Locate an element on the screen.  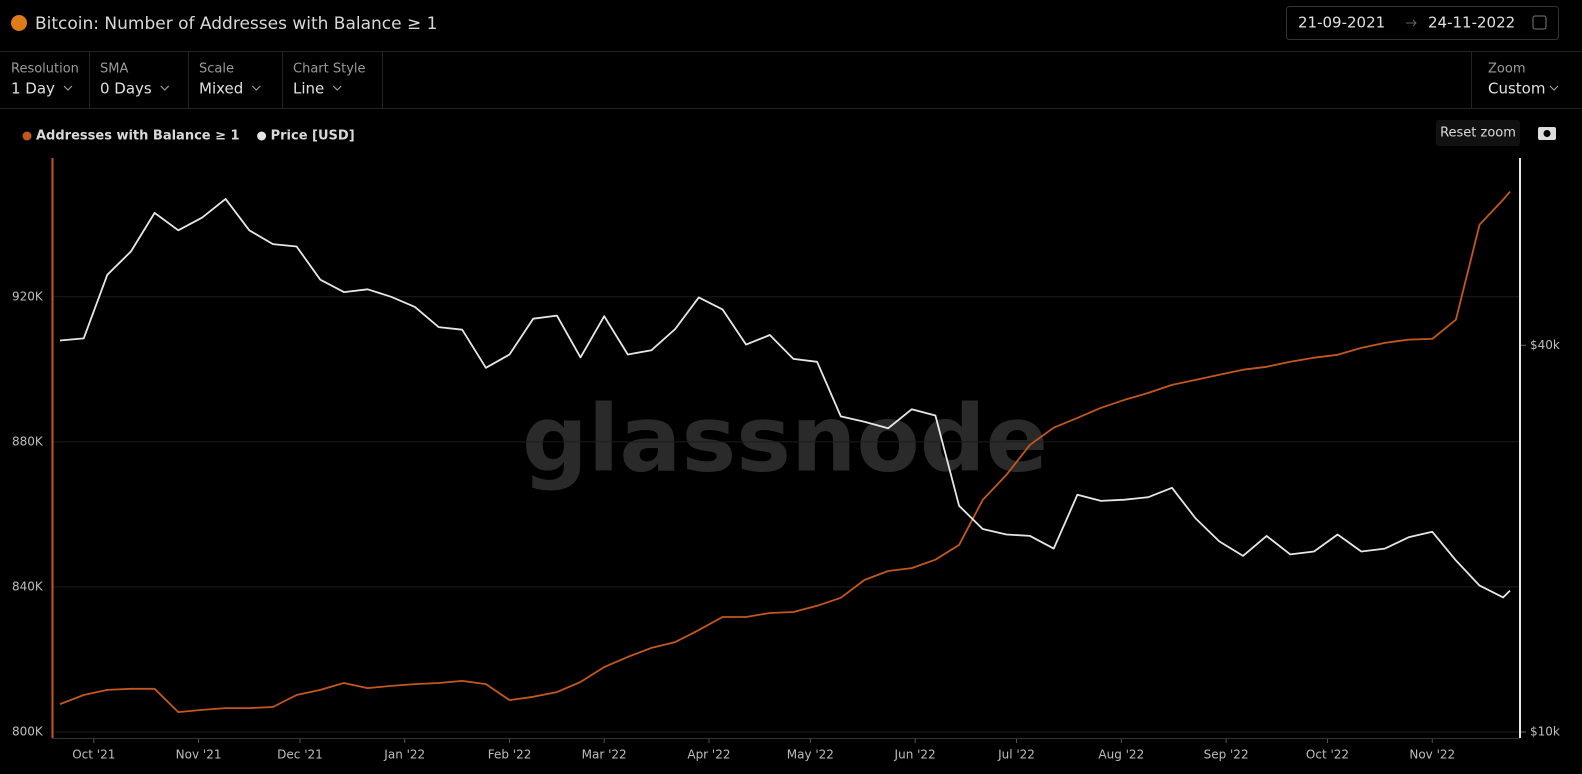
x-tick-label: Jul '22 is located at coordinates (1016, 755).